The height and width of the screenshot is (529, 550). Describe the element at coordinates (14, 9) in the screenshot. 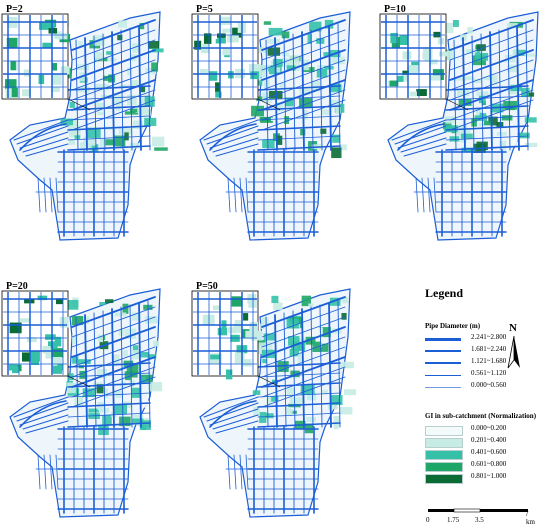

I see `panel-label: P=2` at that location.